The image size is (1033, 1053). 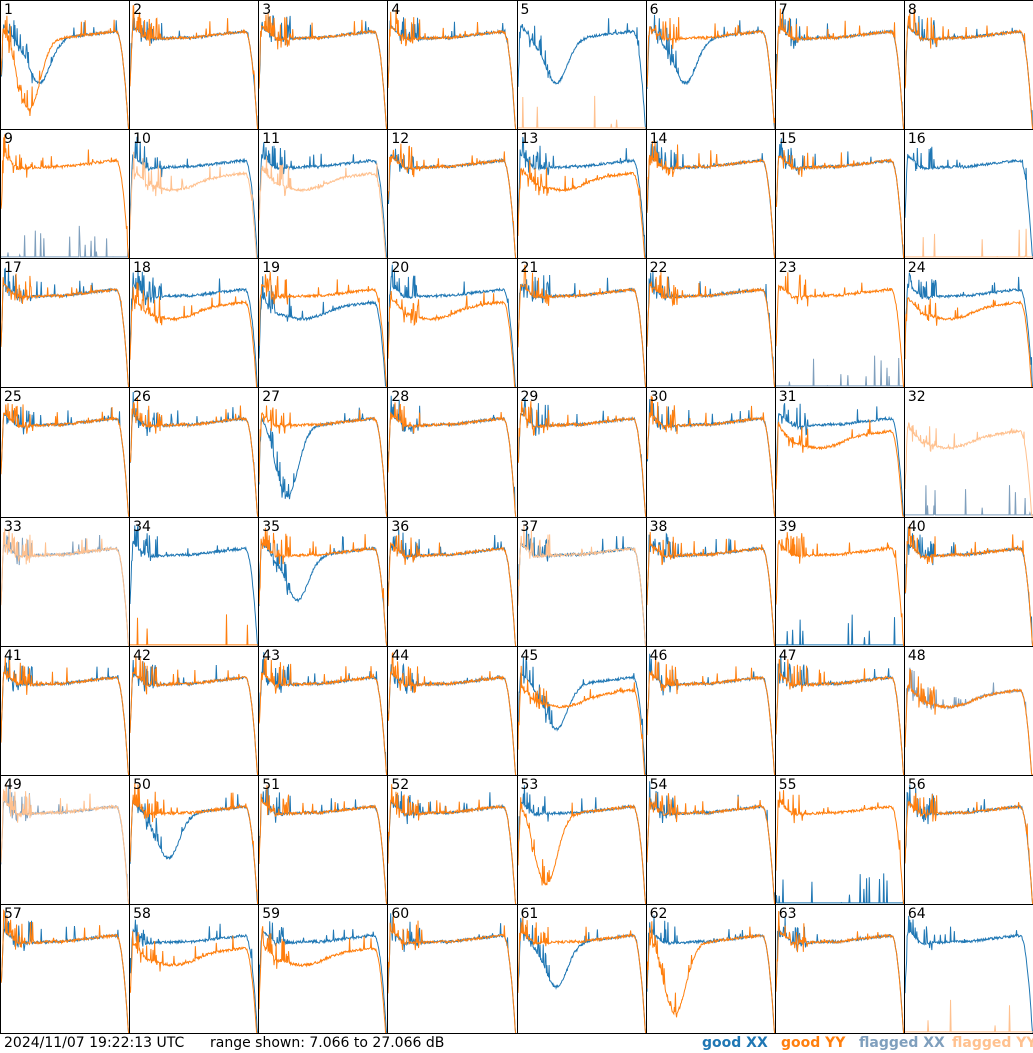 I want to click on panel-label: 21, so click(x=529, y=268).